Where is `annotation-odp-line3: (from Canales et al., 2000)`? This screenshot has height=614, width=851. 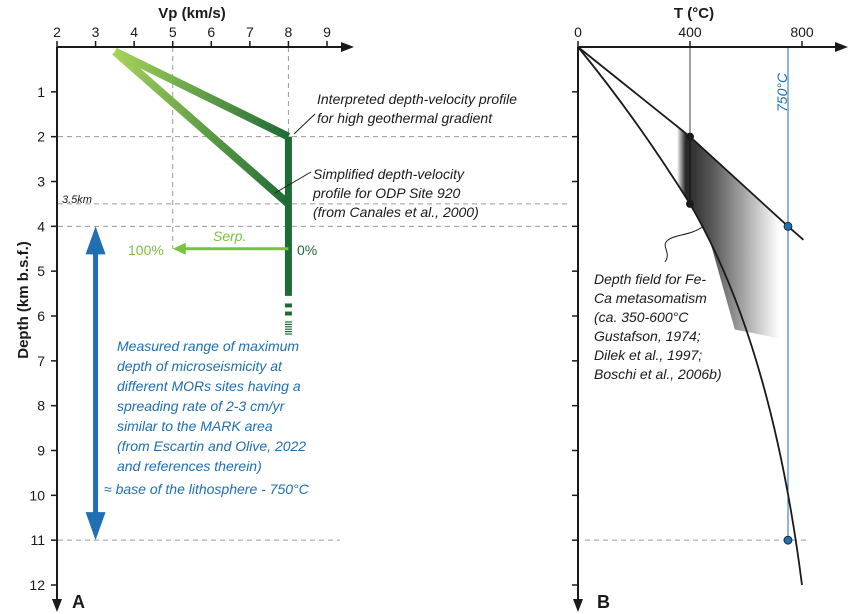 annotation-odp-line3: (from Canales et al., 2000) is located at coordinates (396, 212).